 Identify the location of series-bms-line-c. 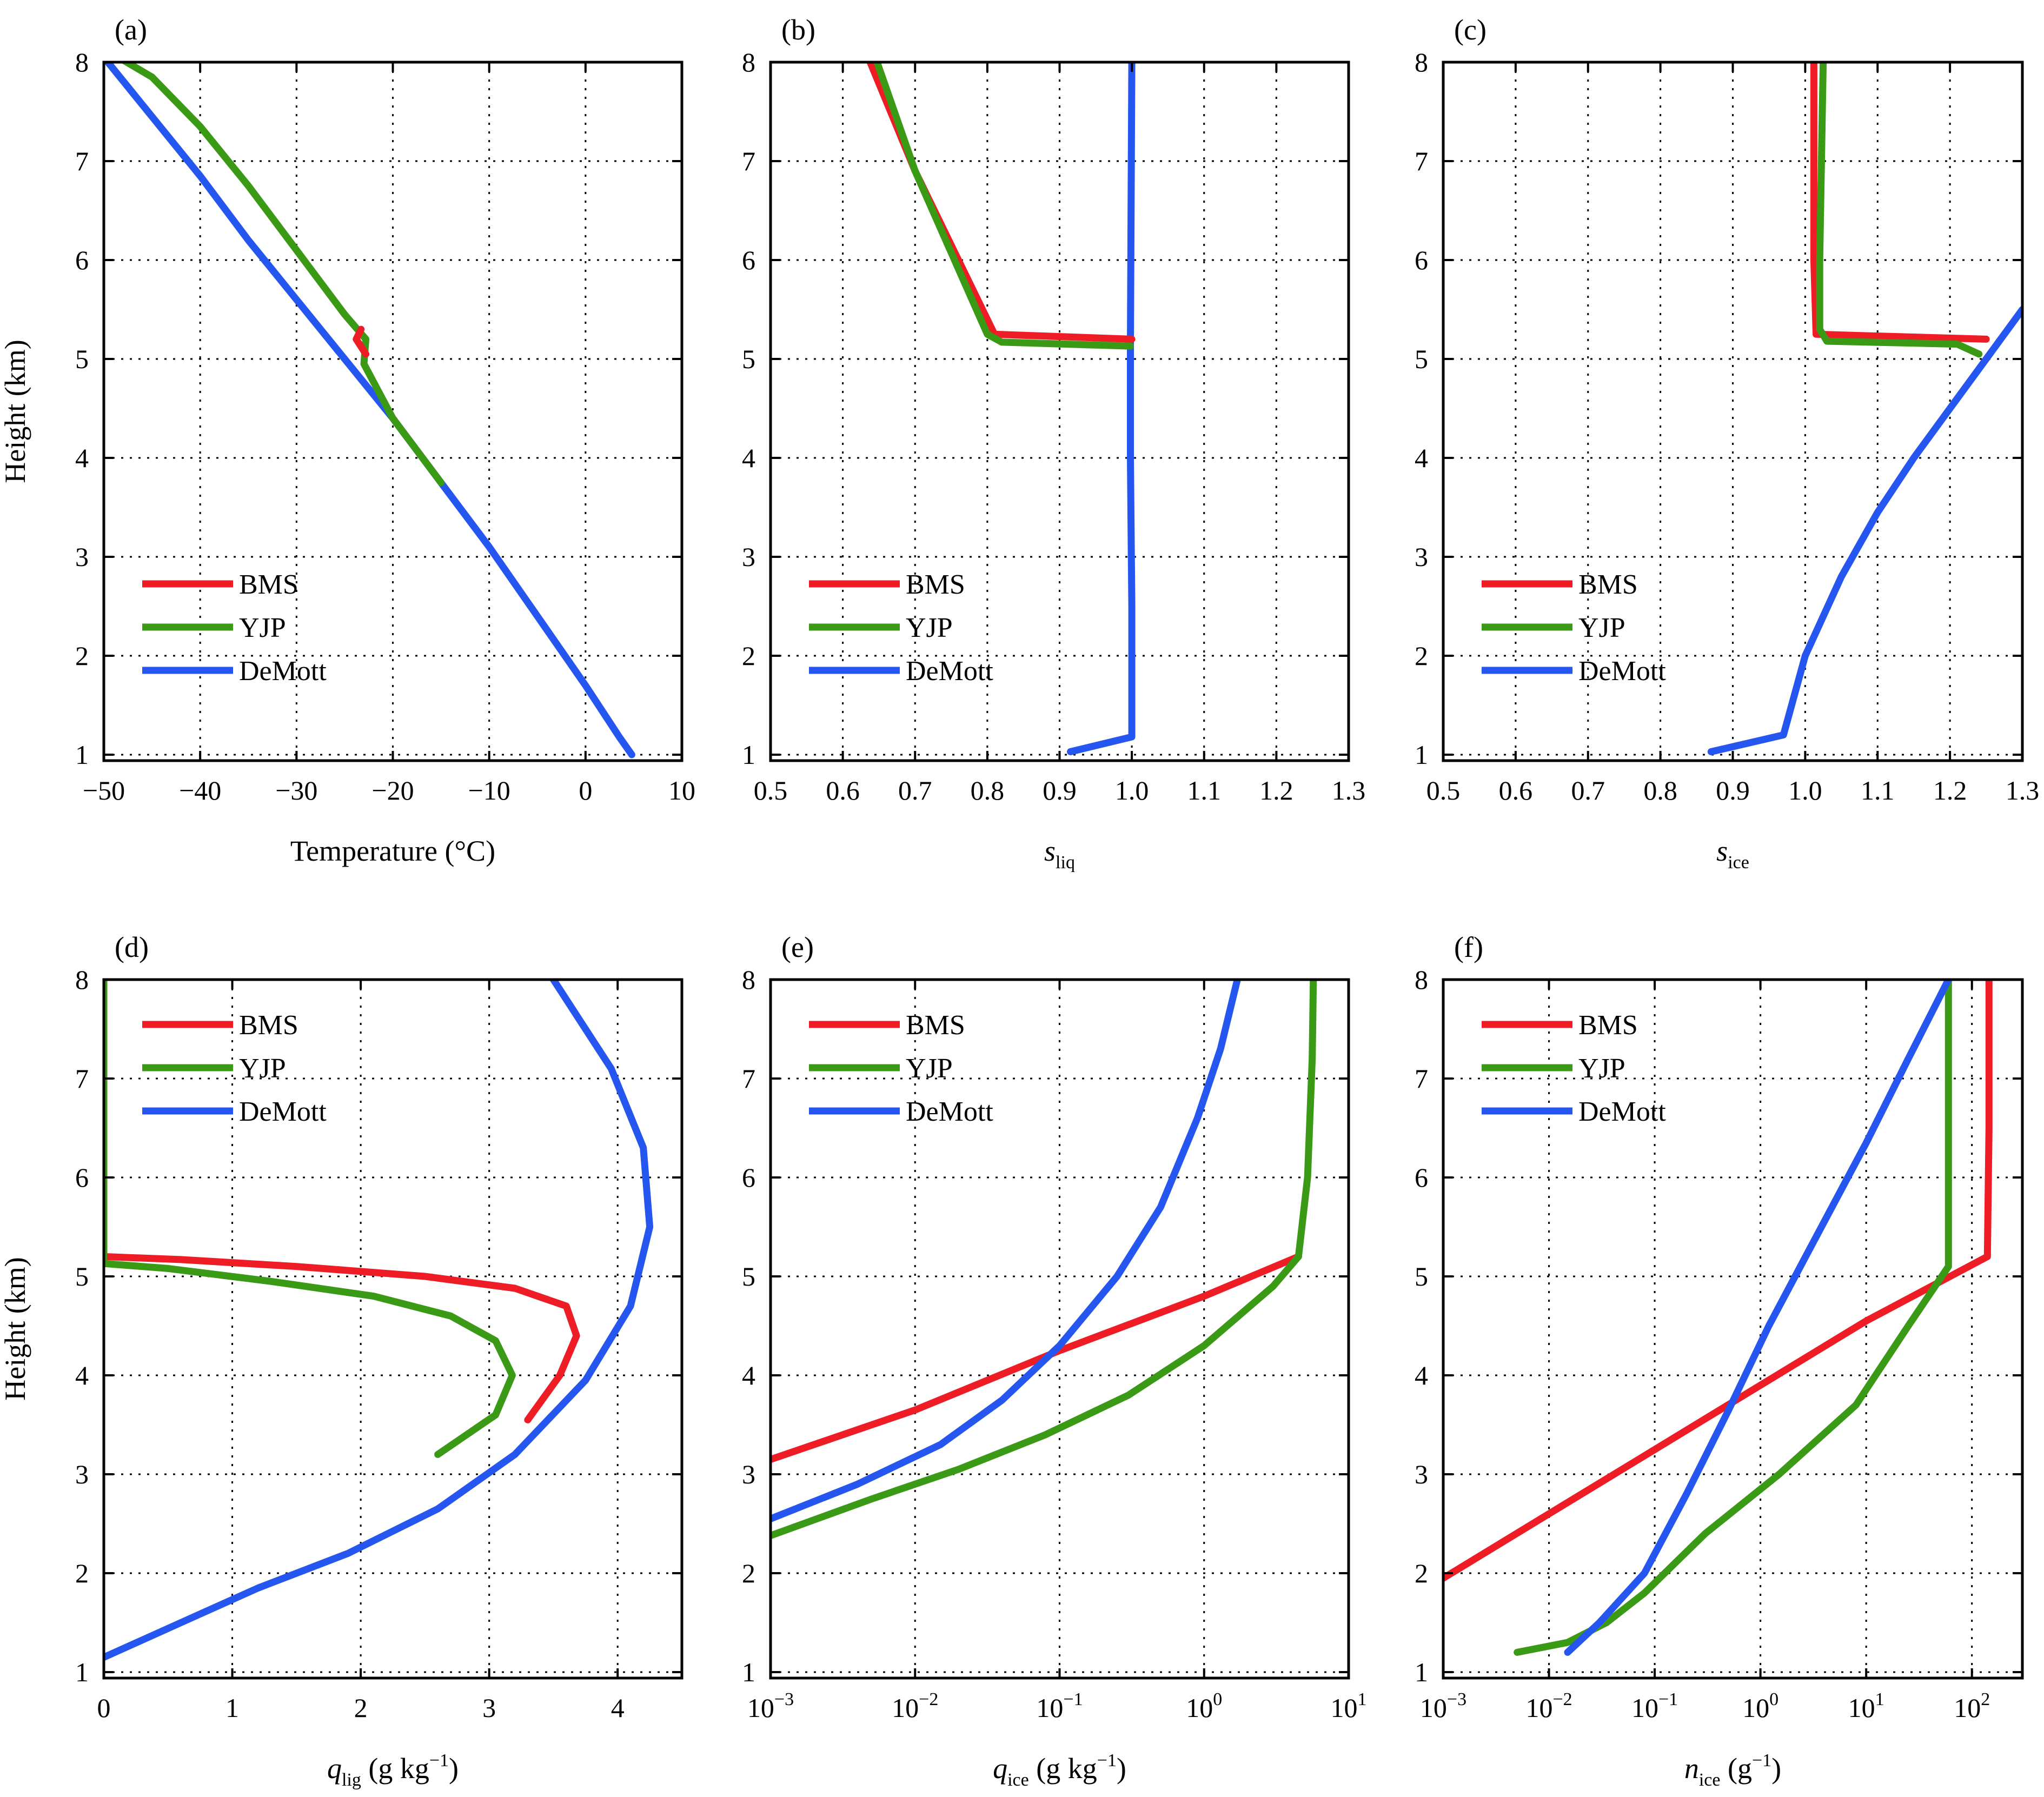
(1900, 202).